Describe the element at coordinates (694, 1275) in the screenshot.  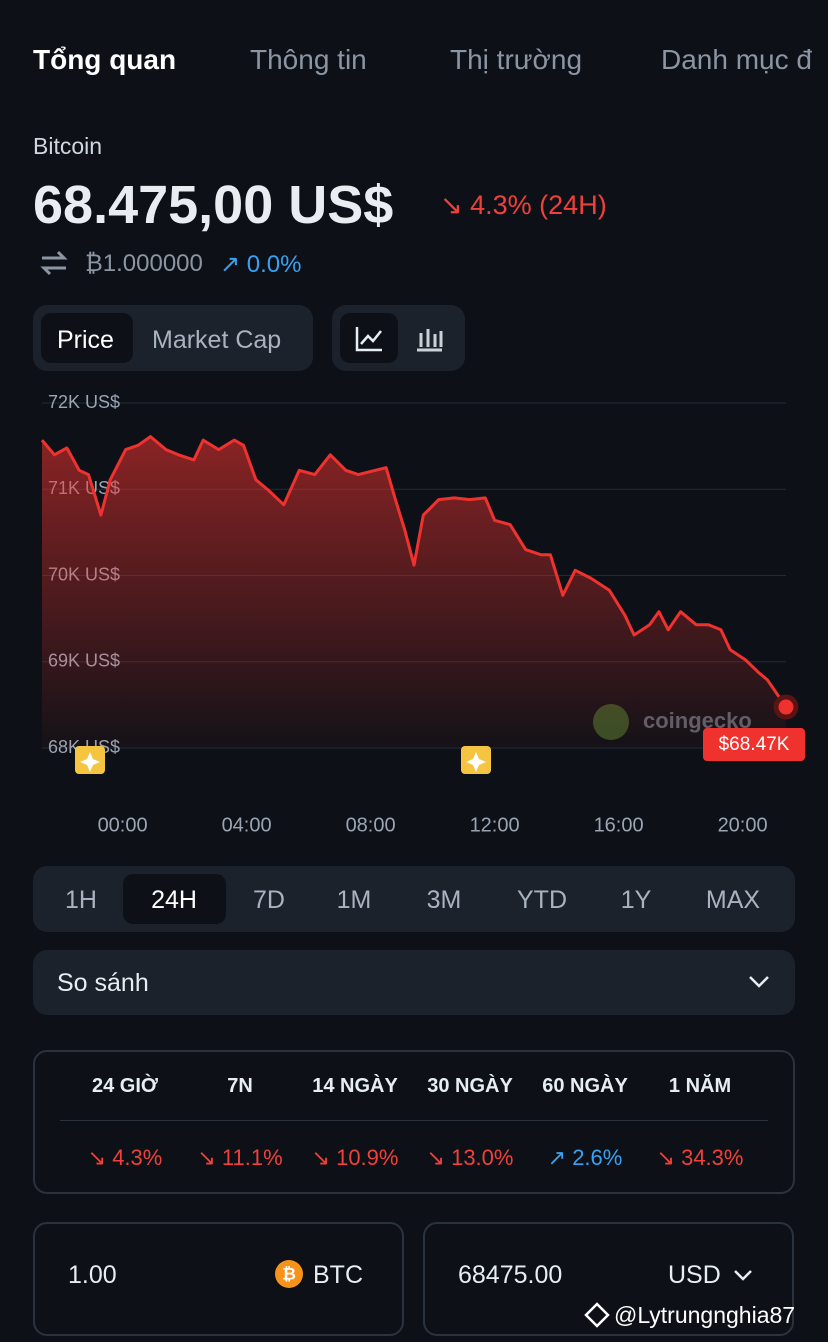
I see `currency: USD` at that location.